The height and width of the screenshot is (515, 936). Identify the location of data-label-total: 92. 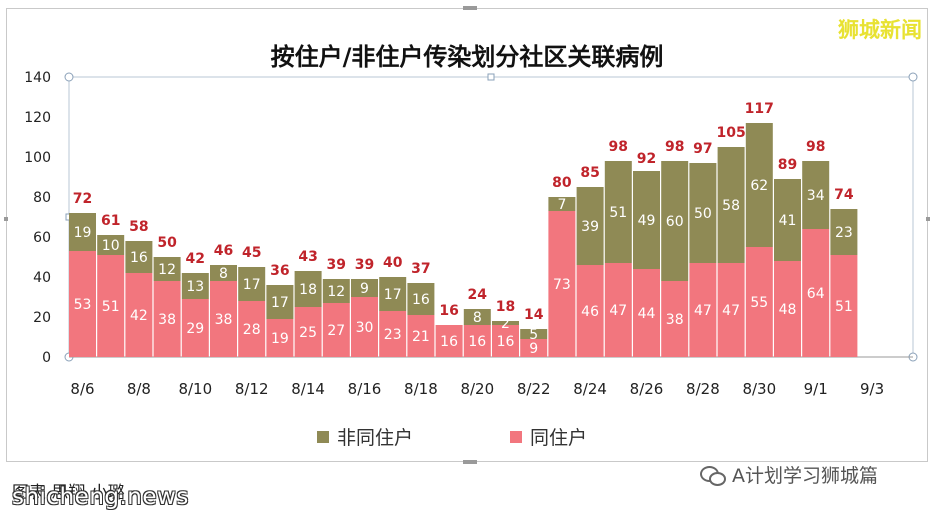
(646, 159).